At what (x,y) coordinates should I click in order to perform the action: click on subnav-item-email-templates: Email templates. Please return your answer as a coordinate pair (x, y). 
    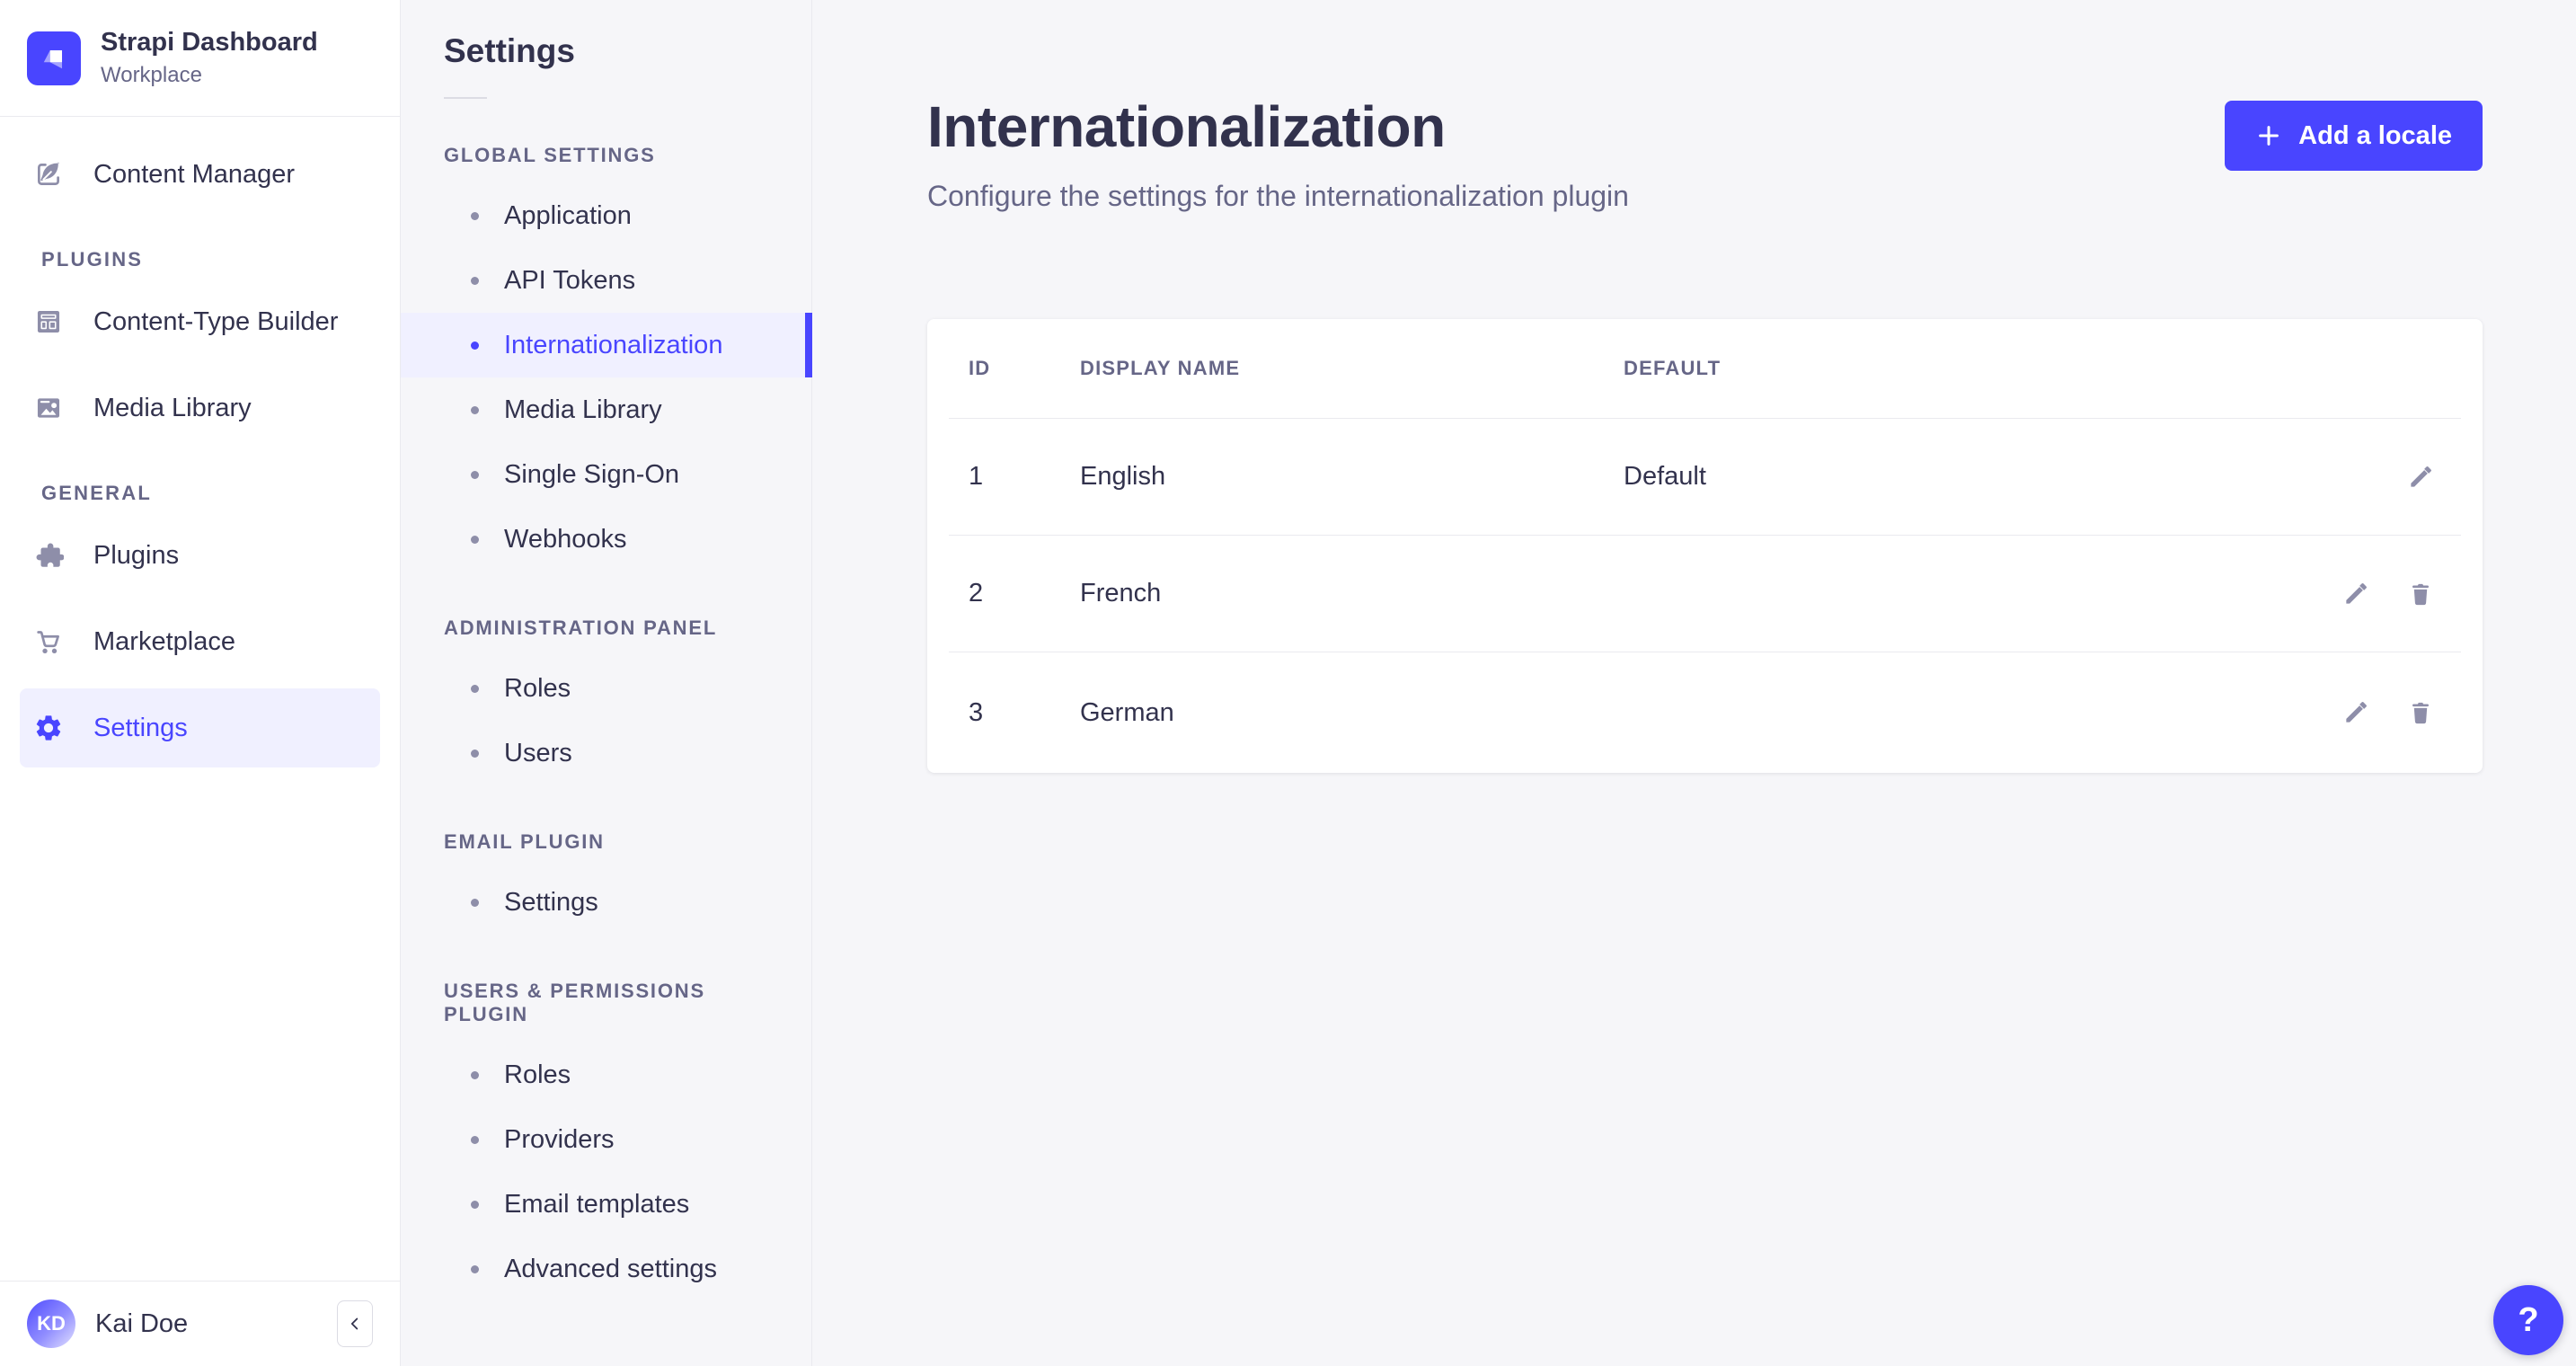
    Looking at the image, I should click on (606, 1204).